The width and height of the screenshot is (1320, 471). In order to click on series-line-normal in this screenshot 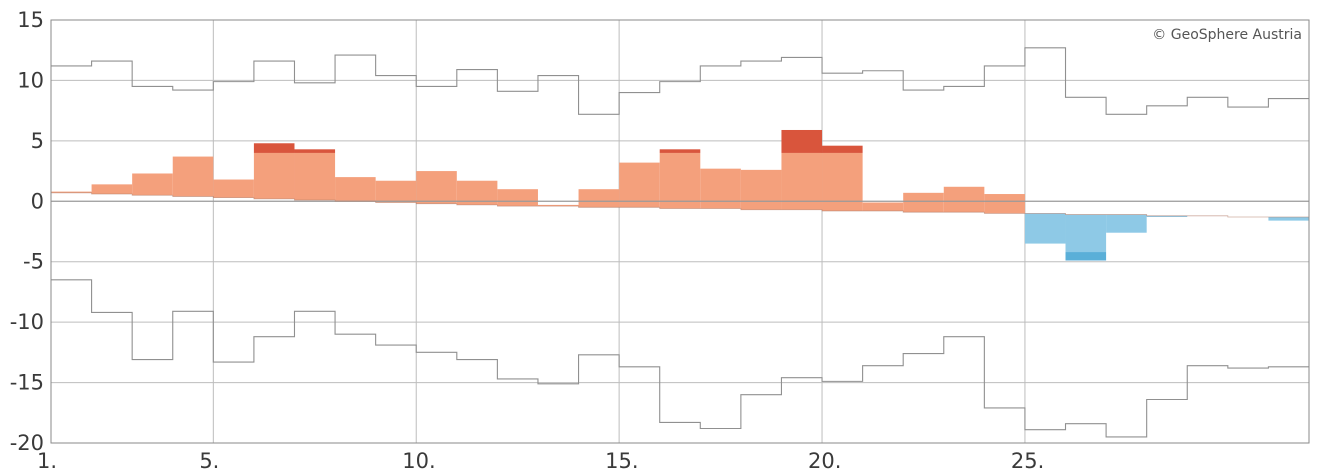, I will do `click(680, 205)`.